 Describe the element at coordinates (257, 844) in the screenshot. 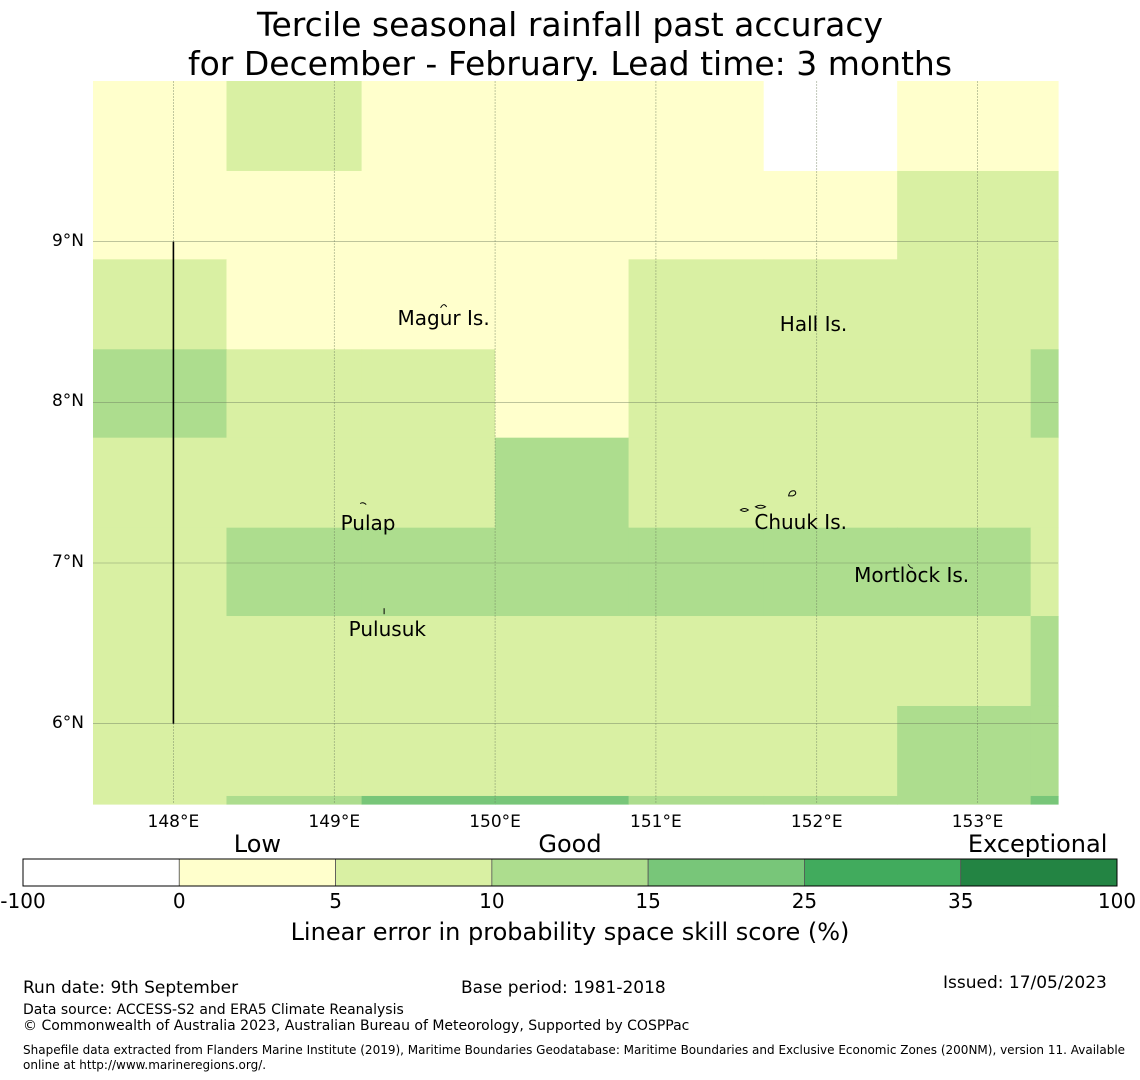

I see `colorbar-category-label: Low` at that location.